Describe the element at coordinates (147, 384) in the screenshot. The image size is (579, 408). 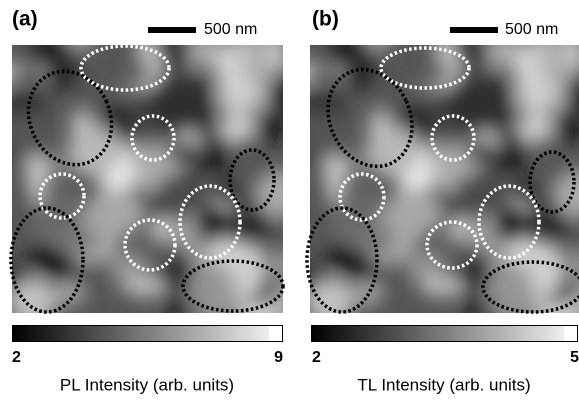
I see `axis-label: PL Intensity (arb. units)` at that location.